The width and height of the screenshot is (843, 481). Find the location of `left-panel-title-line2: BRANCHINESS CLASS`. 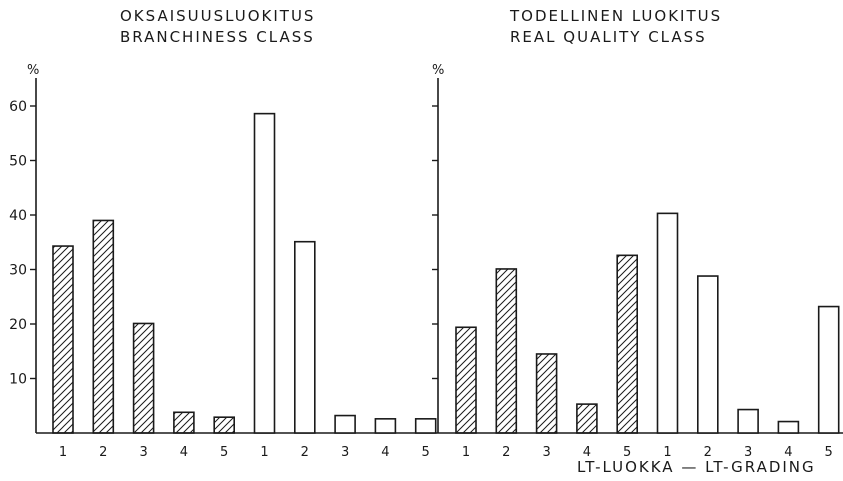

left-panel-title-line2: BRANCHINESS CLASS is located at coordinates (217, 37).